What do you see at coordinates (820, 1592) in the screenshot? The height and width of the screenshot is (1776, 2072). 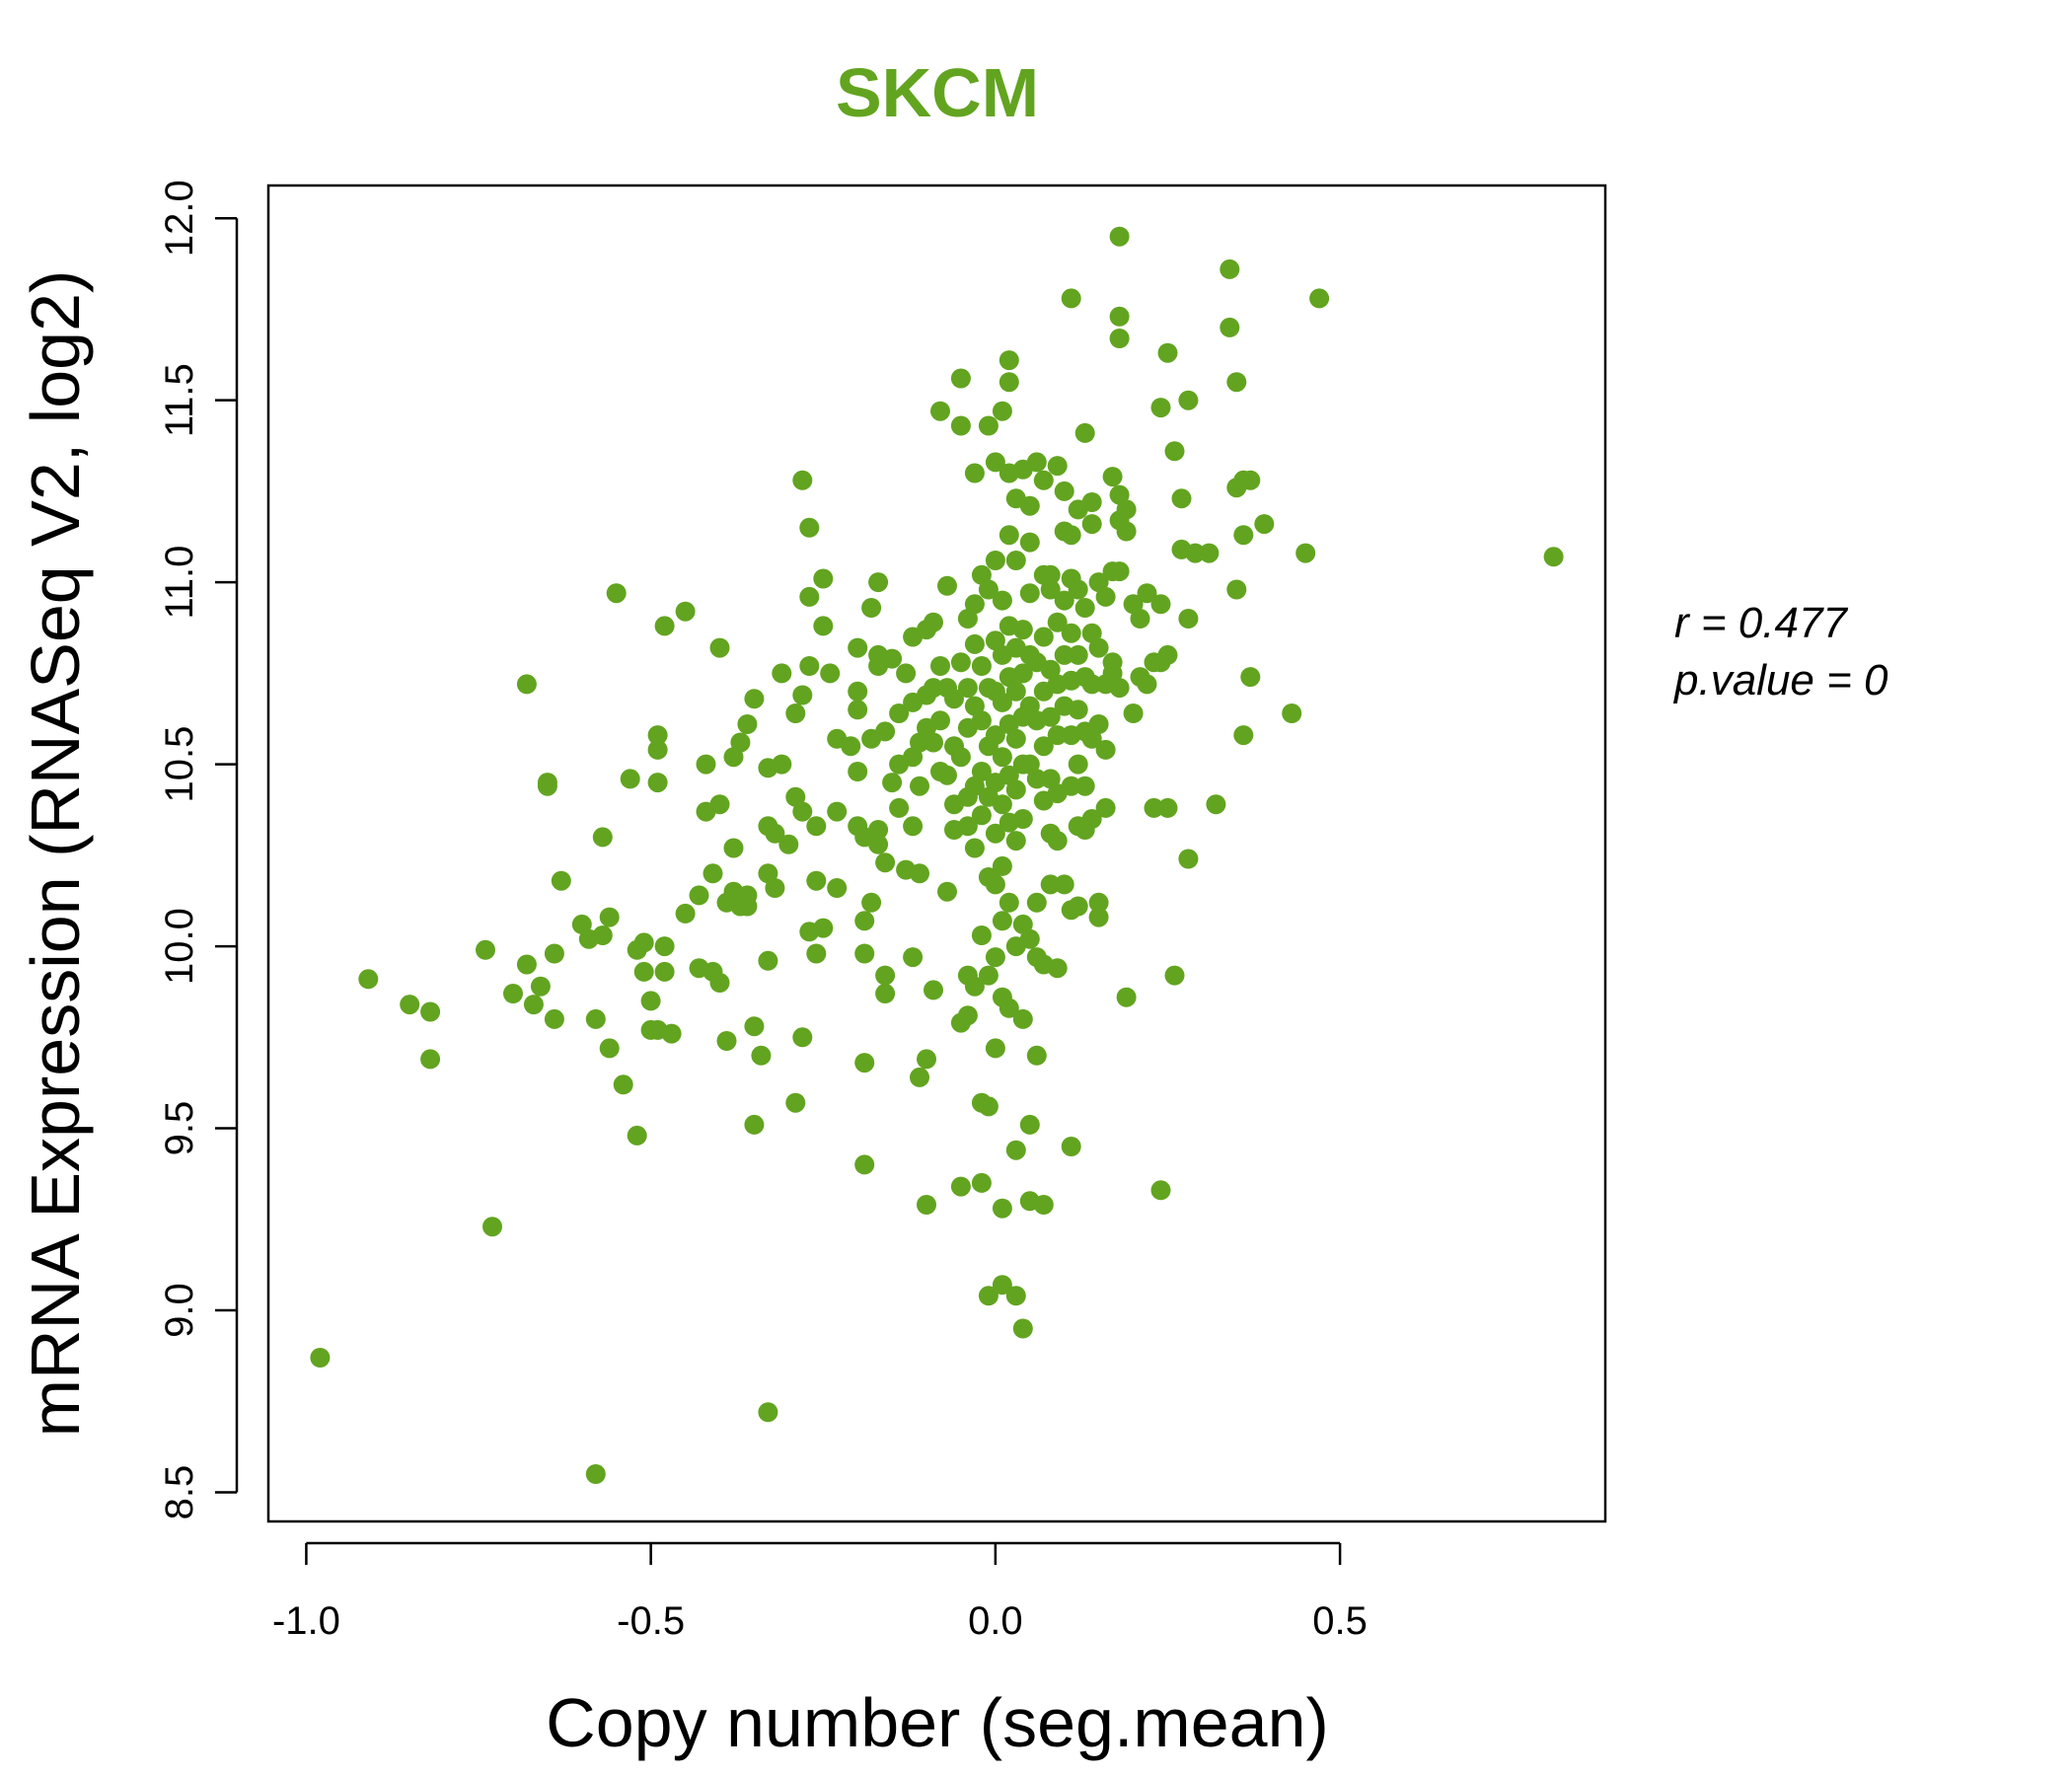 I see `x-axis: -1.0 -0.5 0.0 0.5` at bounding box center [820, 1592].